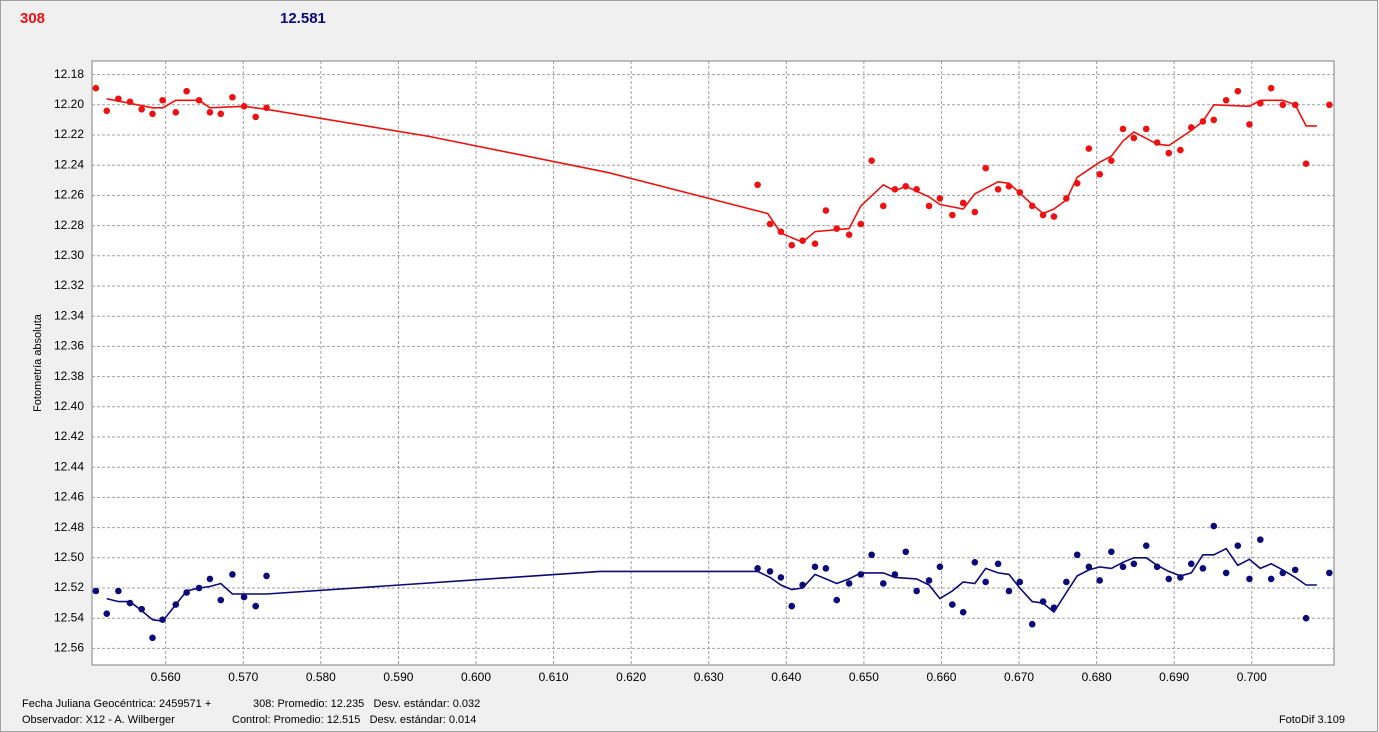  I want to click on y-tick-label: 12.30, so click(69, 255).